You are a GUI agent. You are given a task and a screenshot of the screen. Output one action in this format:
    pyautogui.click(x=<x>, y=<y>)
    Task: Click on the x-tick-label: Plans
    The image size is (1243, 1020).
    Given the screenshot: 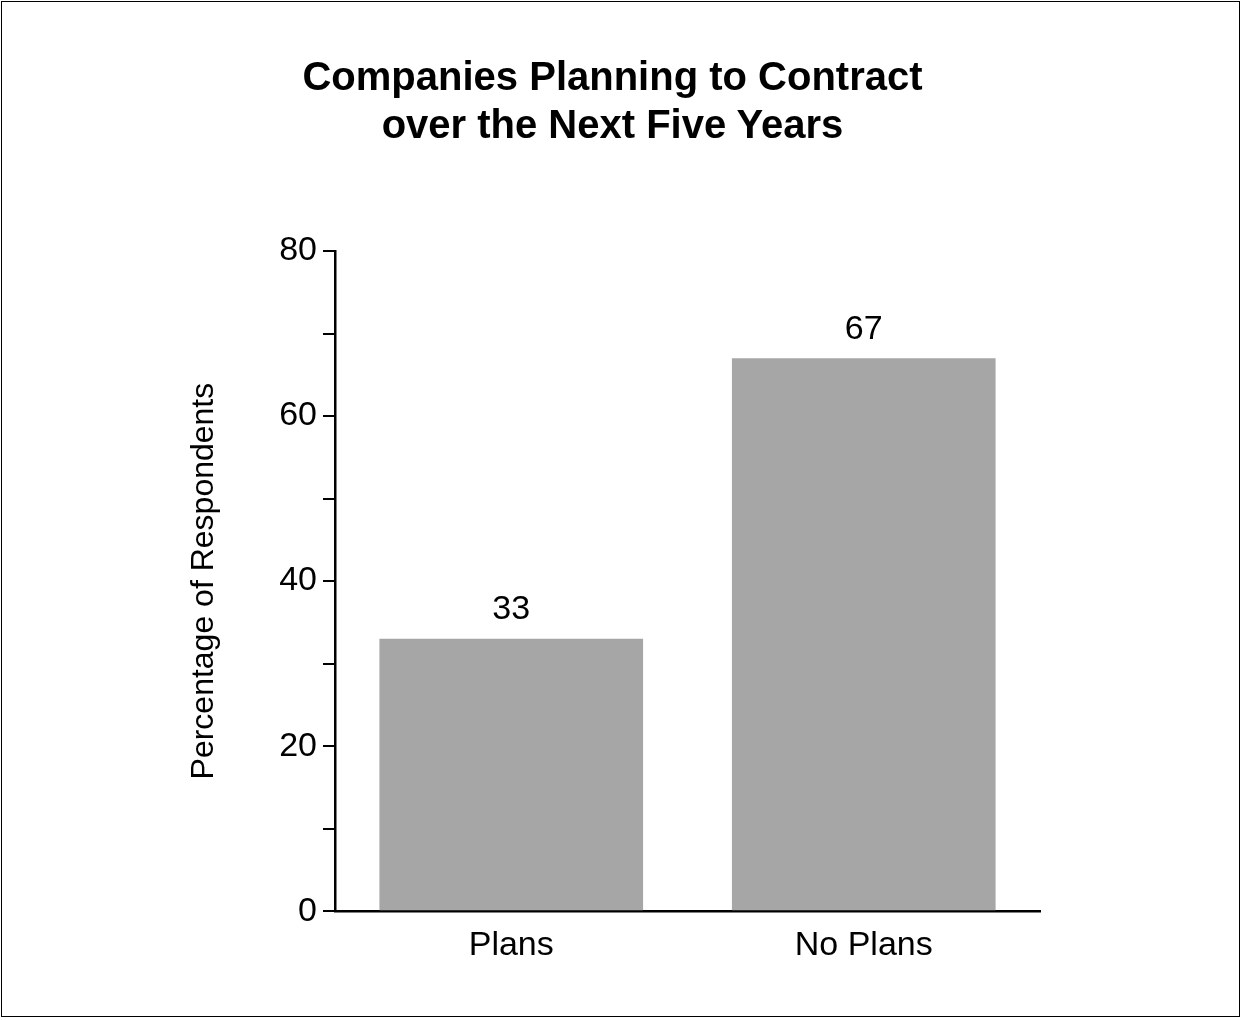 What is the action you would take?
    pyautogui.click(x=511, y=942)
    